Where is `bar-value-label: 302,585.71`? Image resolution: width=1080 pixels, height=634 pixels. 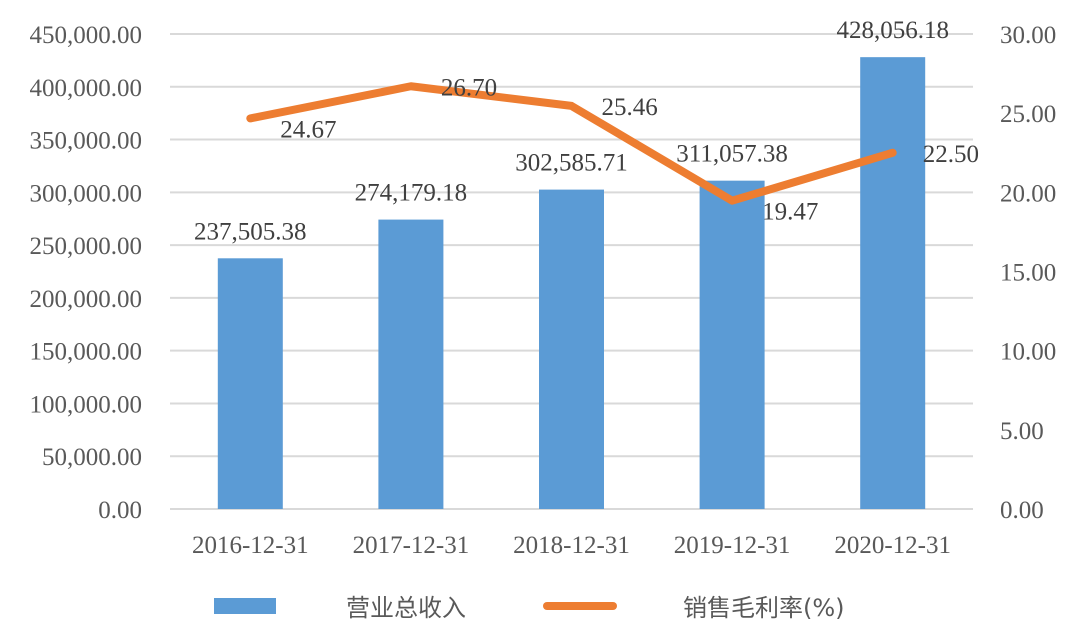
bar-value-label: 302,585.71 is located at coordinates (571, 163).